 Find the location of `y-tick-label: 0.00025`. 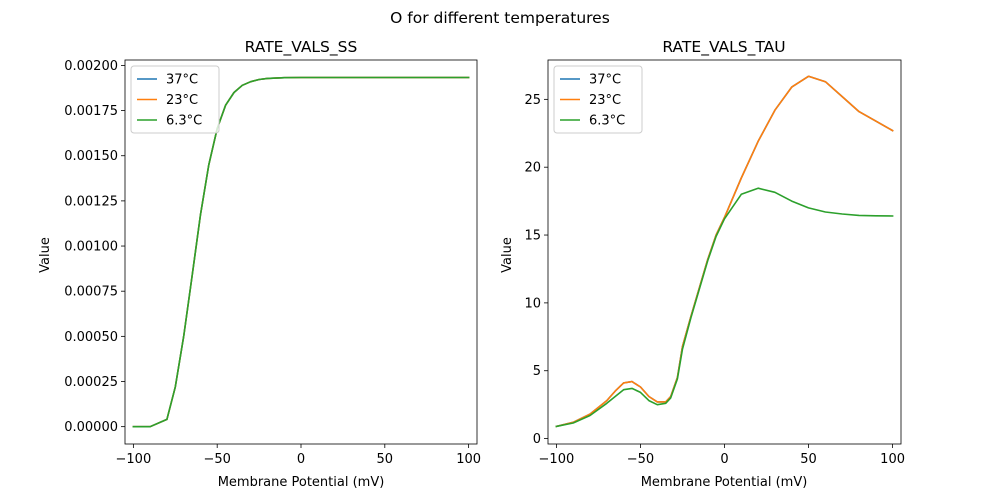

y-tick-label: 0.00025 is located at coordinates (91, 382).